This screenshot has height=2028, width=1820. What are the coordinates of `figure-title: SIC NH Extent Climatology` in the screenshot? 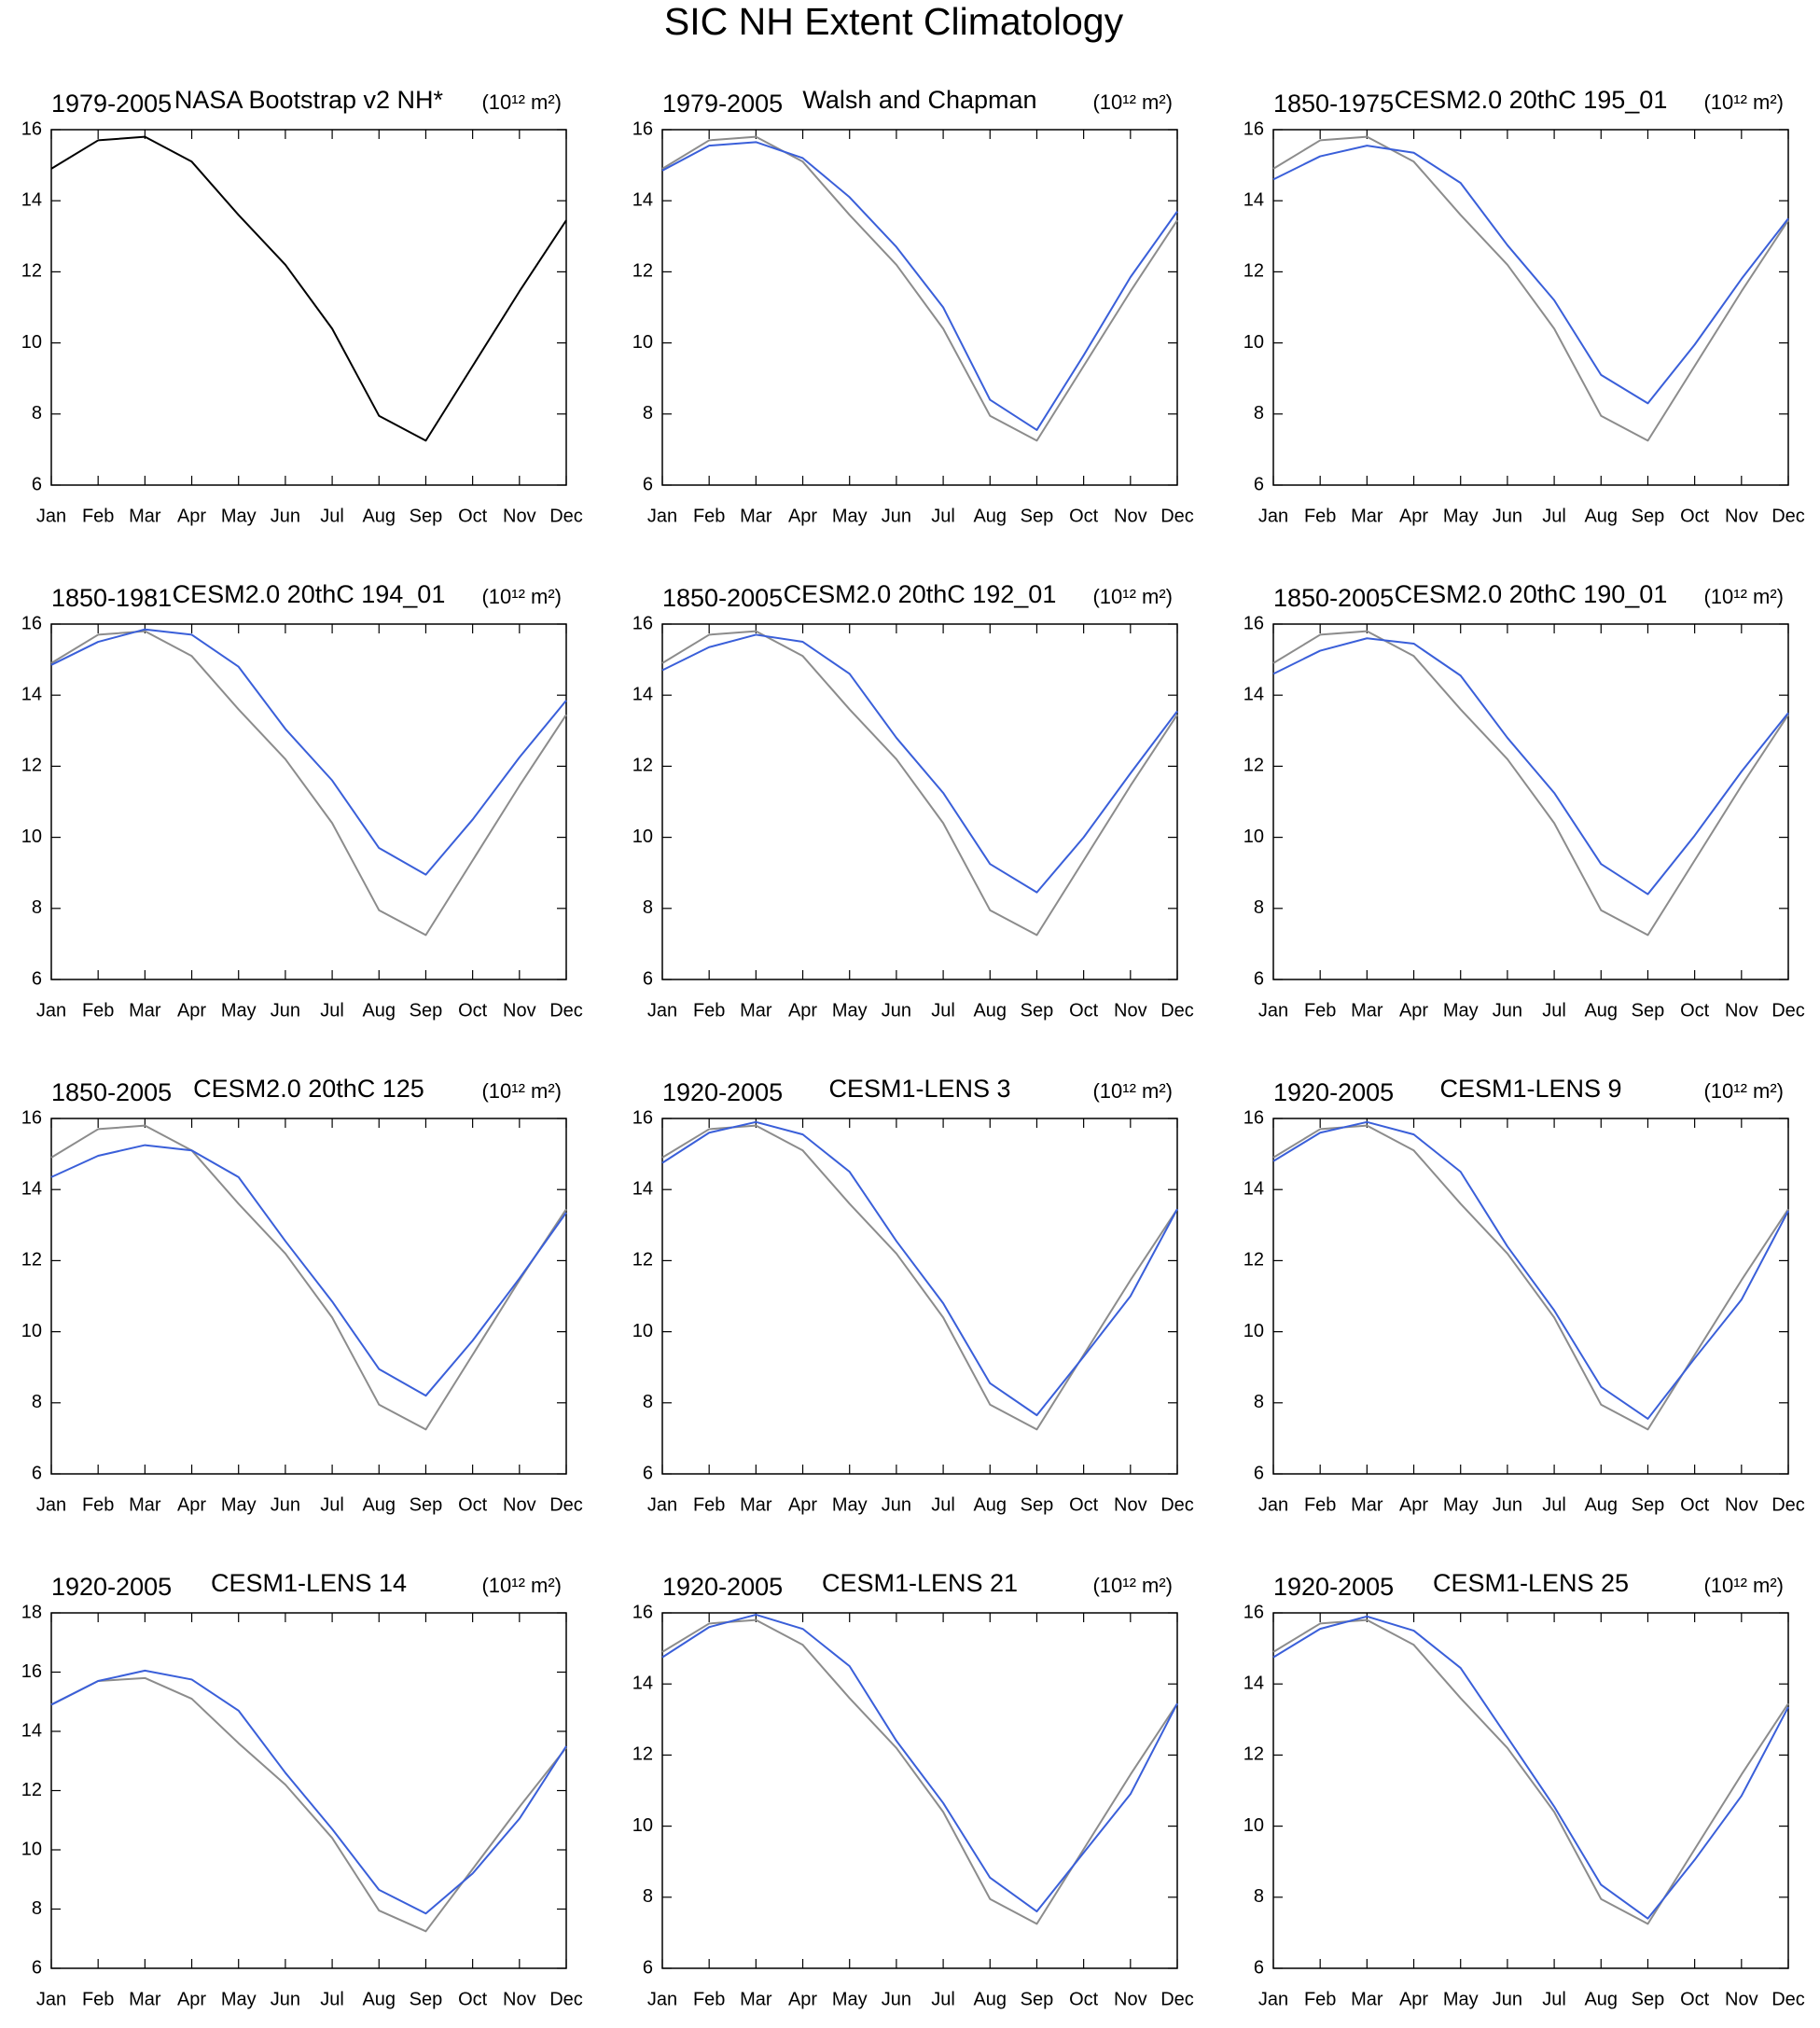 It's located at (894, 21).